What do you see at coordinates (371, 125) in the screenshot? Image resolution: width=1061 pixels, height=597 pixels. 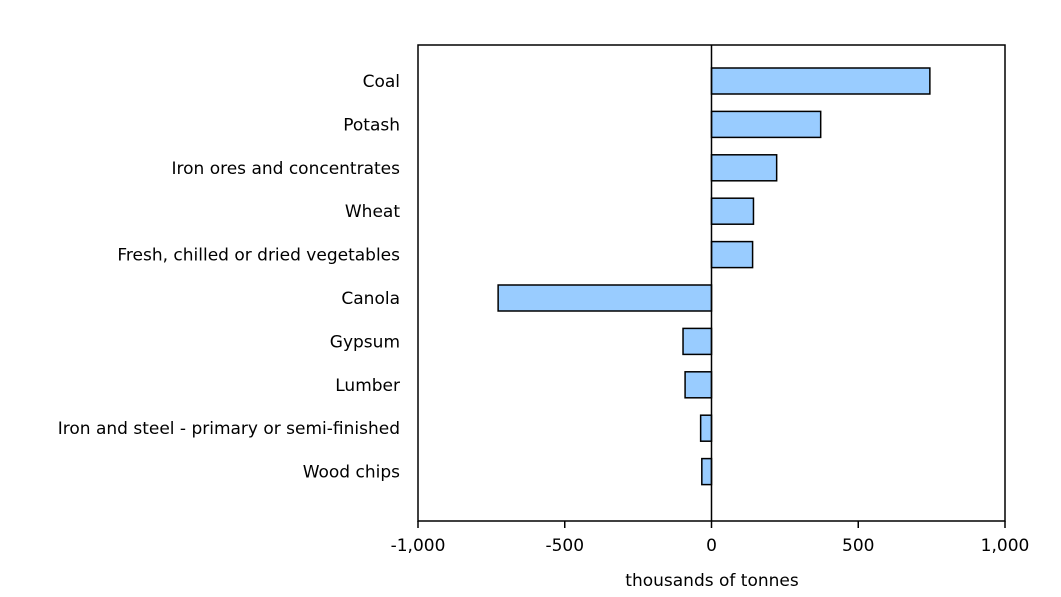 I see `category-label: Potash` at bounding box center [371, 125].